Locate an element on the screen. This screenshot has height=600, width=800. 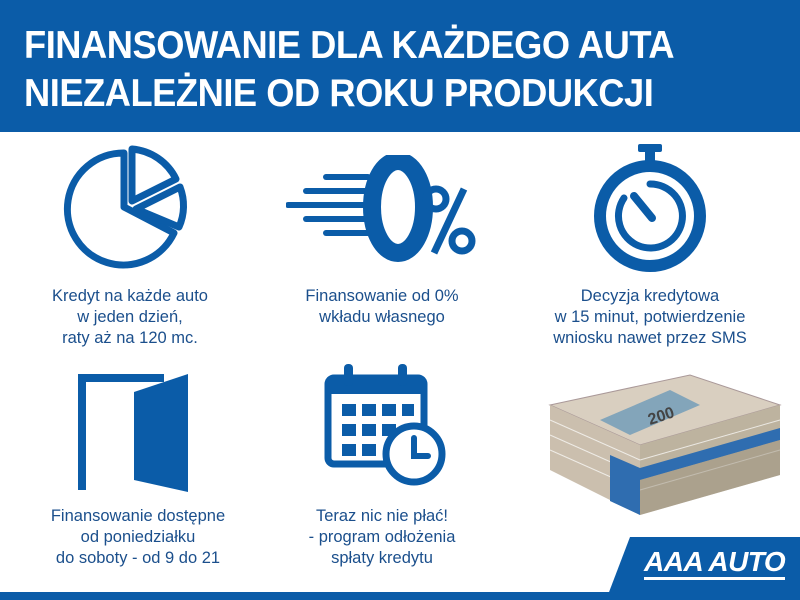
caption-line: Decyzja kredytowa is located at coordinates (650, 296).